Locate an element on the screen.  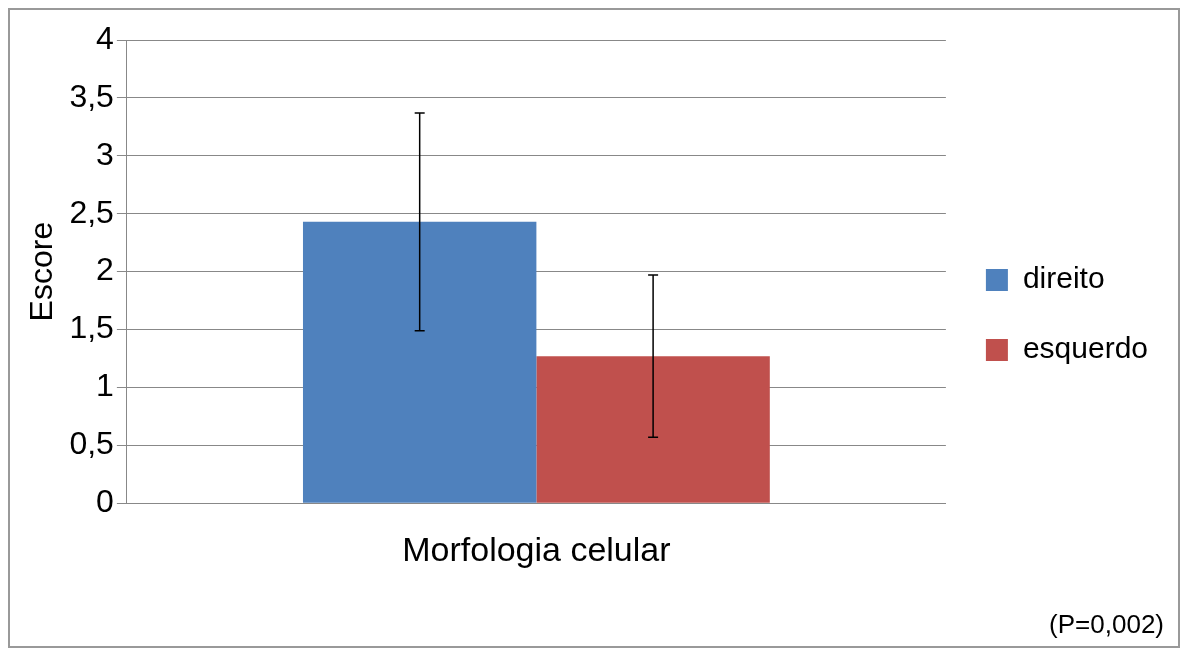
legend-label: esquerdo is located at coordinates (1085, 348).